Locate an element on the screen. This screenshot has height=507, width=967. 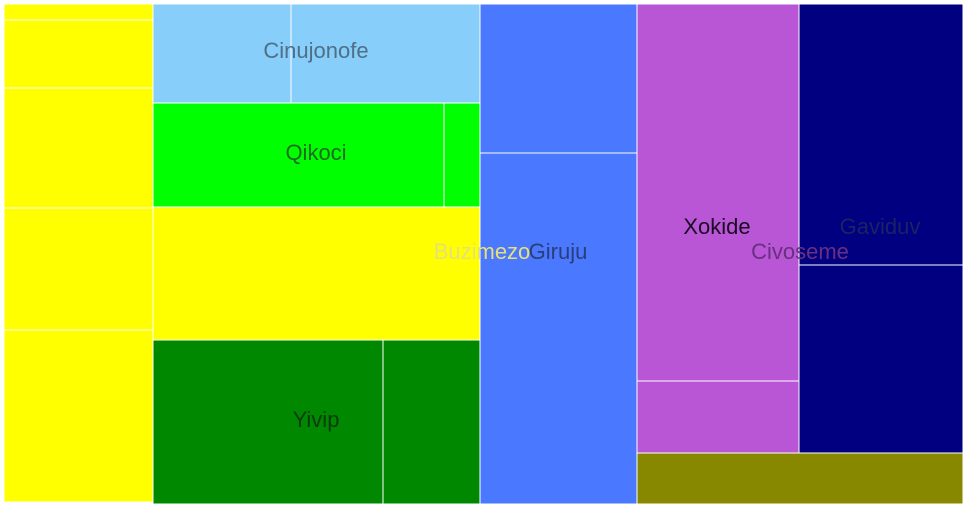
group-label-civoseme: Civoseme is located at coordinates (800, 251).